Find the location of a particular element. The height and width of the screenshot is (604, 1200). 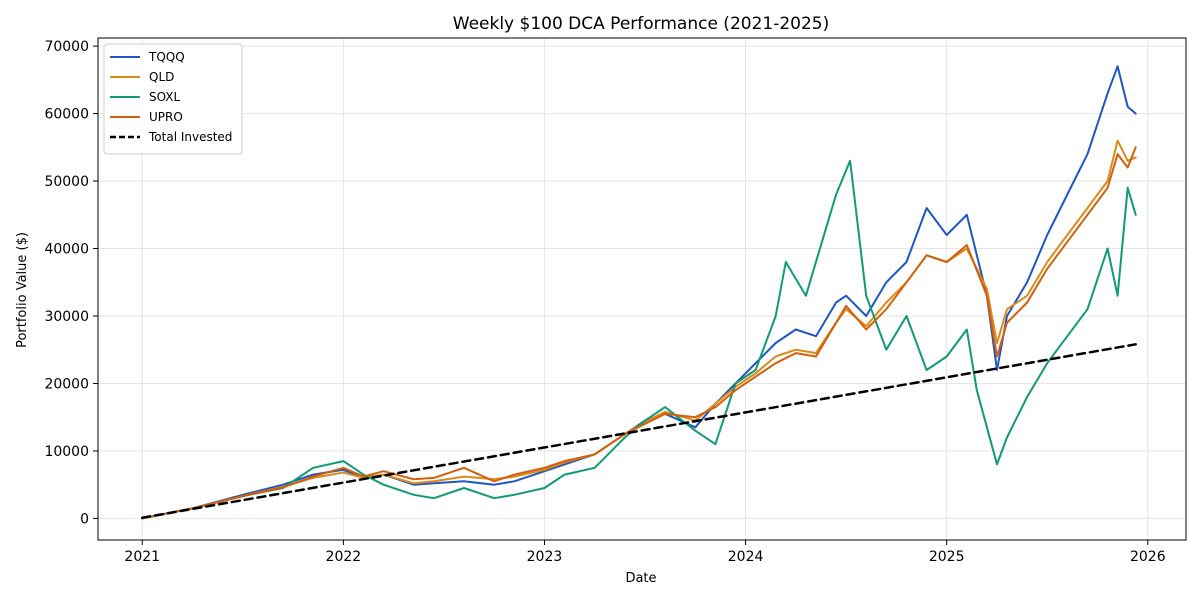

y-tick-label: 60000 is located at coordinates (66, 115).